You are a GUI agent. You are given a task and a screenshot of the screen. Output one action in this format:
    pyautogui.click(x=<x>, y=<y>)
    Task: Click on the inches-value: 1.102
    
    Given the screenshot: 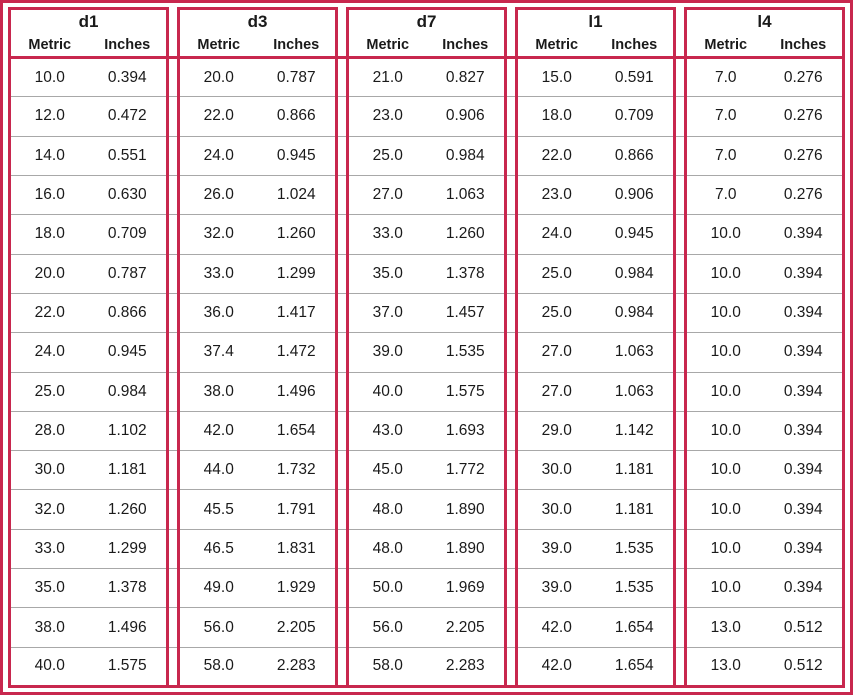 What is the action you would take?
    pyautogui.click(x=128, y=431)
    